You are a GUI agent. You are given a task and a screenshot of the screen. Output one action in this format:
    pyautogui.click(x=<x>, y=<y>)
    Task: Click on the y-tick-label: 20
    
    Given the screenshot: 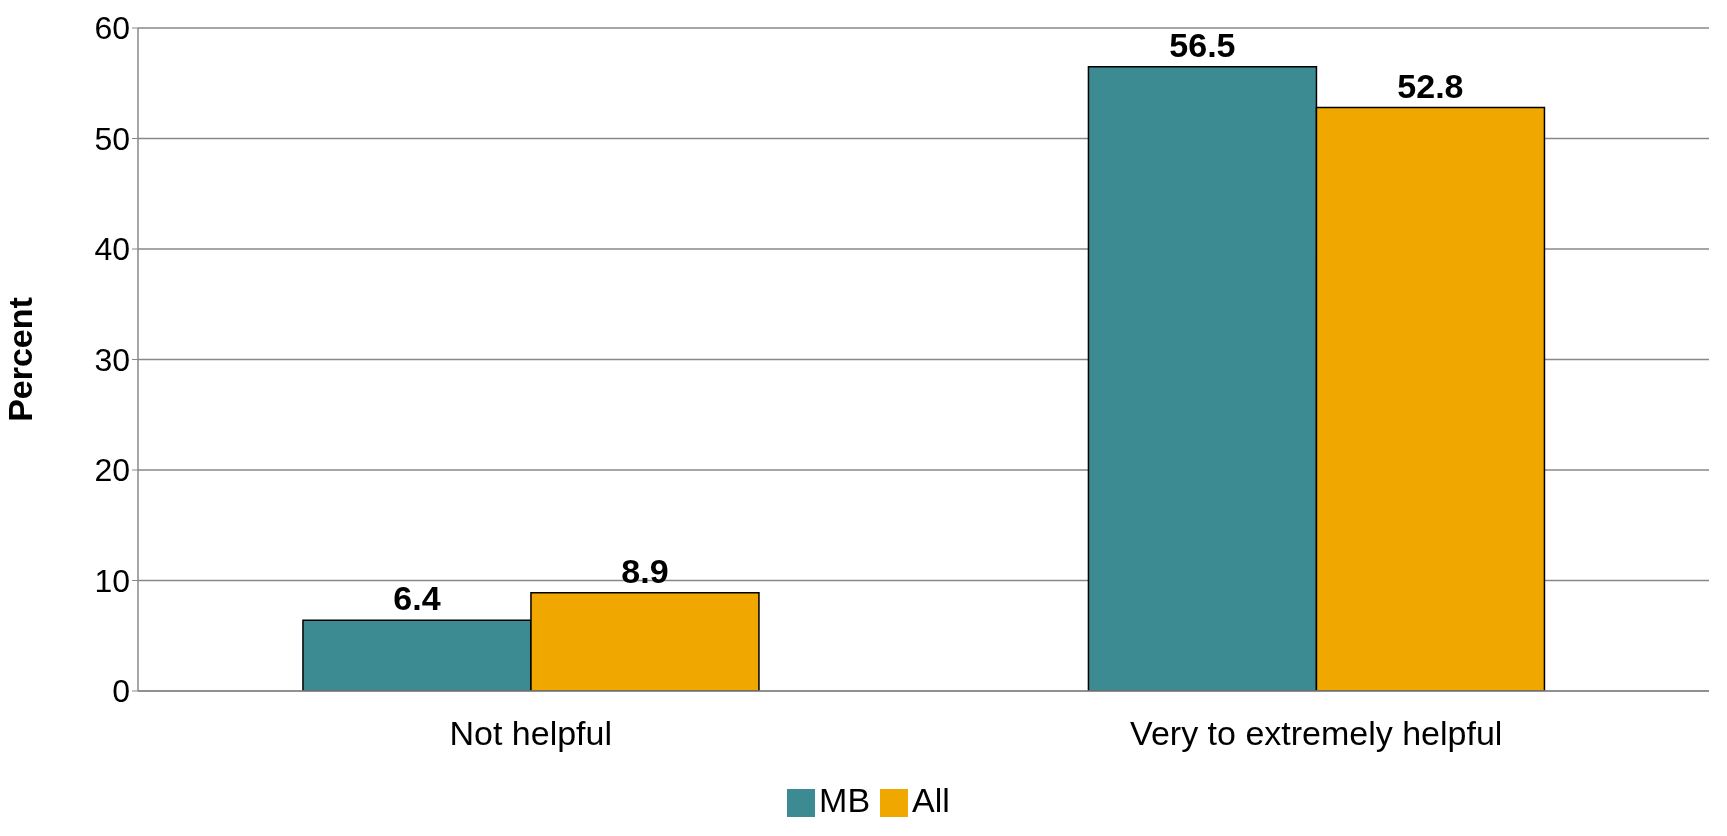 What is the action you would take?
    pyautogui.click(x=112, y=470)
    